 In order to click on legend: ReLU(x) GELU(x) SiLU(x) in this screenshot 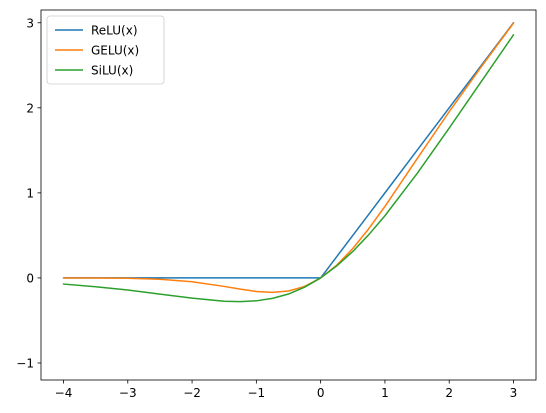, I will do `click(105, 50)`.